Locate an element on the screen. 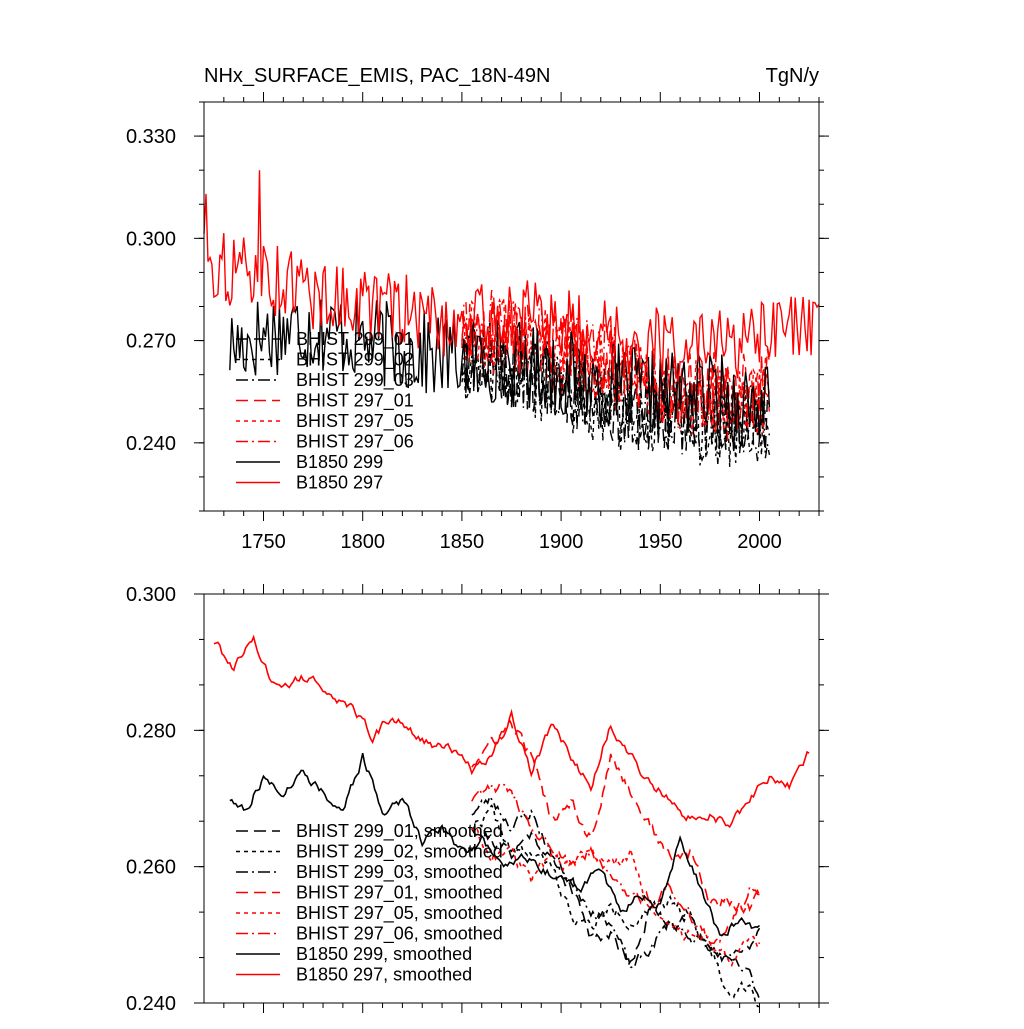  x-tick-label: 1850 is located at coordinates (462, 542).